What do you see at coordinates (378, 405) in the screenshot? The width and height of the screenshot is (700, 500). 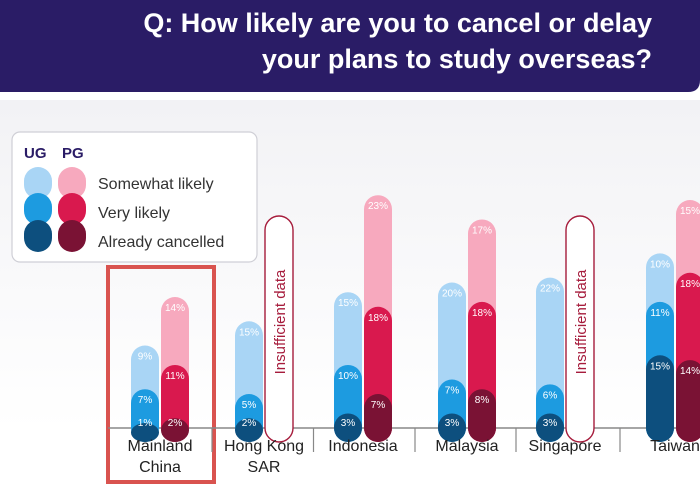 I see `value-label-indonesia-pg-already-cancelled: 7%` at bounding box center [378, 405].